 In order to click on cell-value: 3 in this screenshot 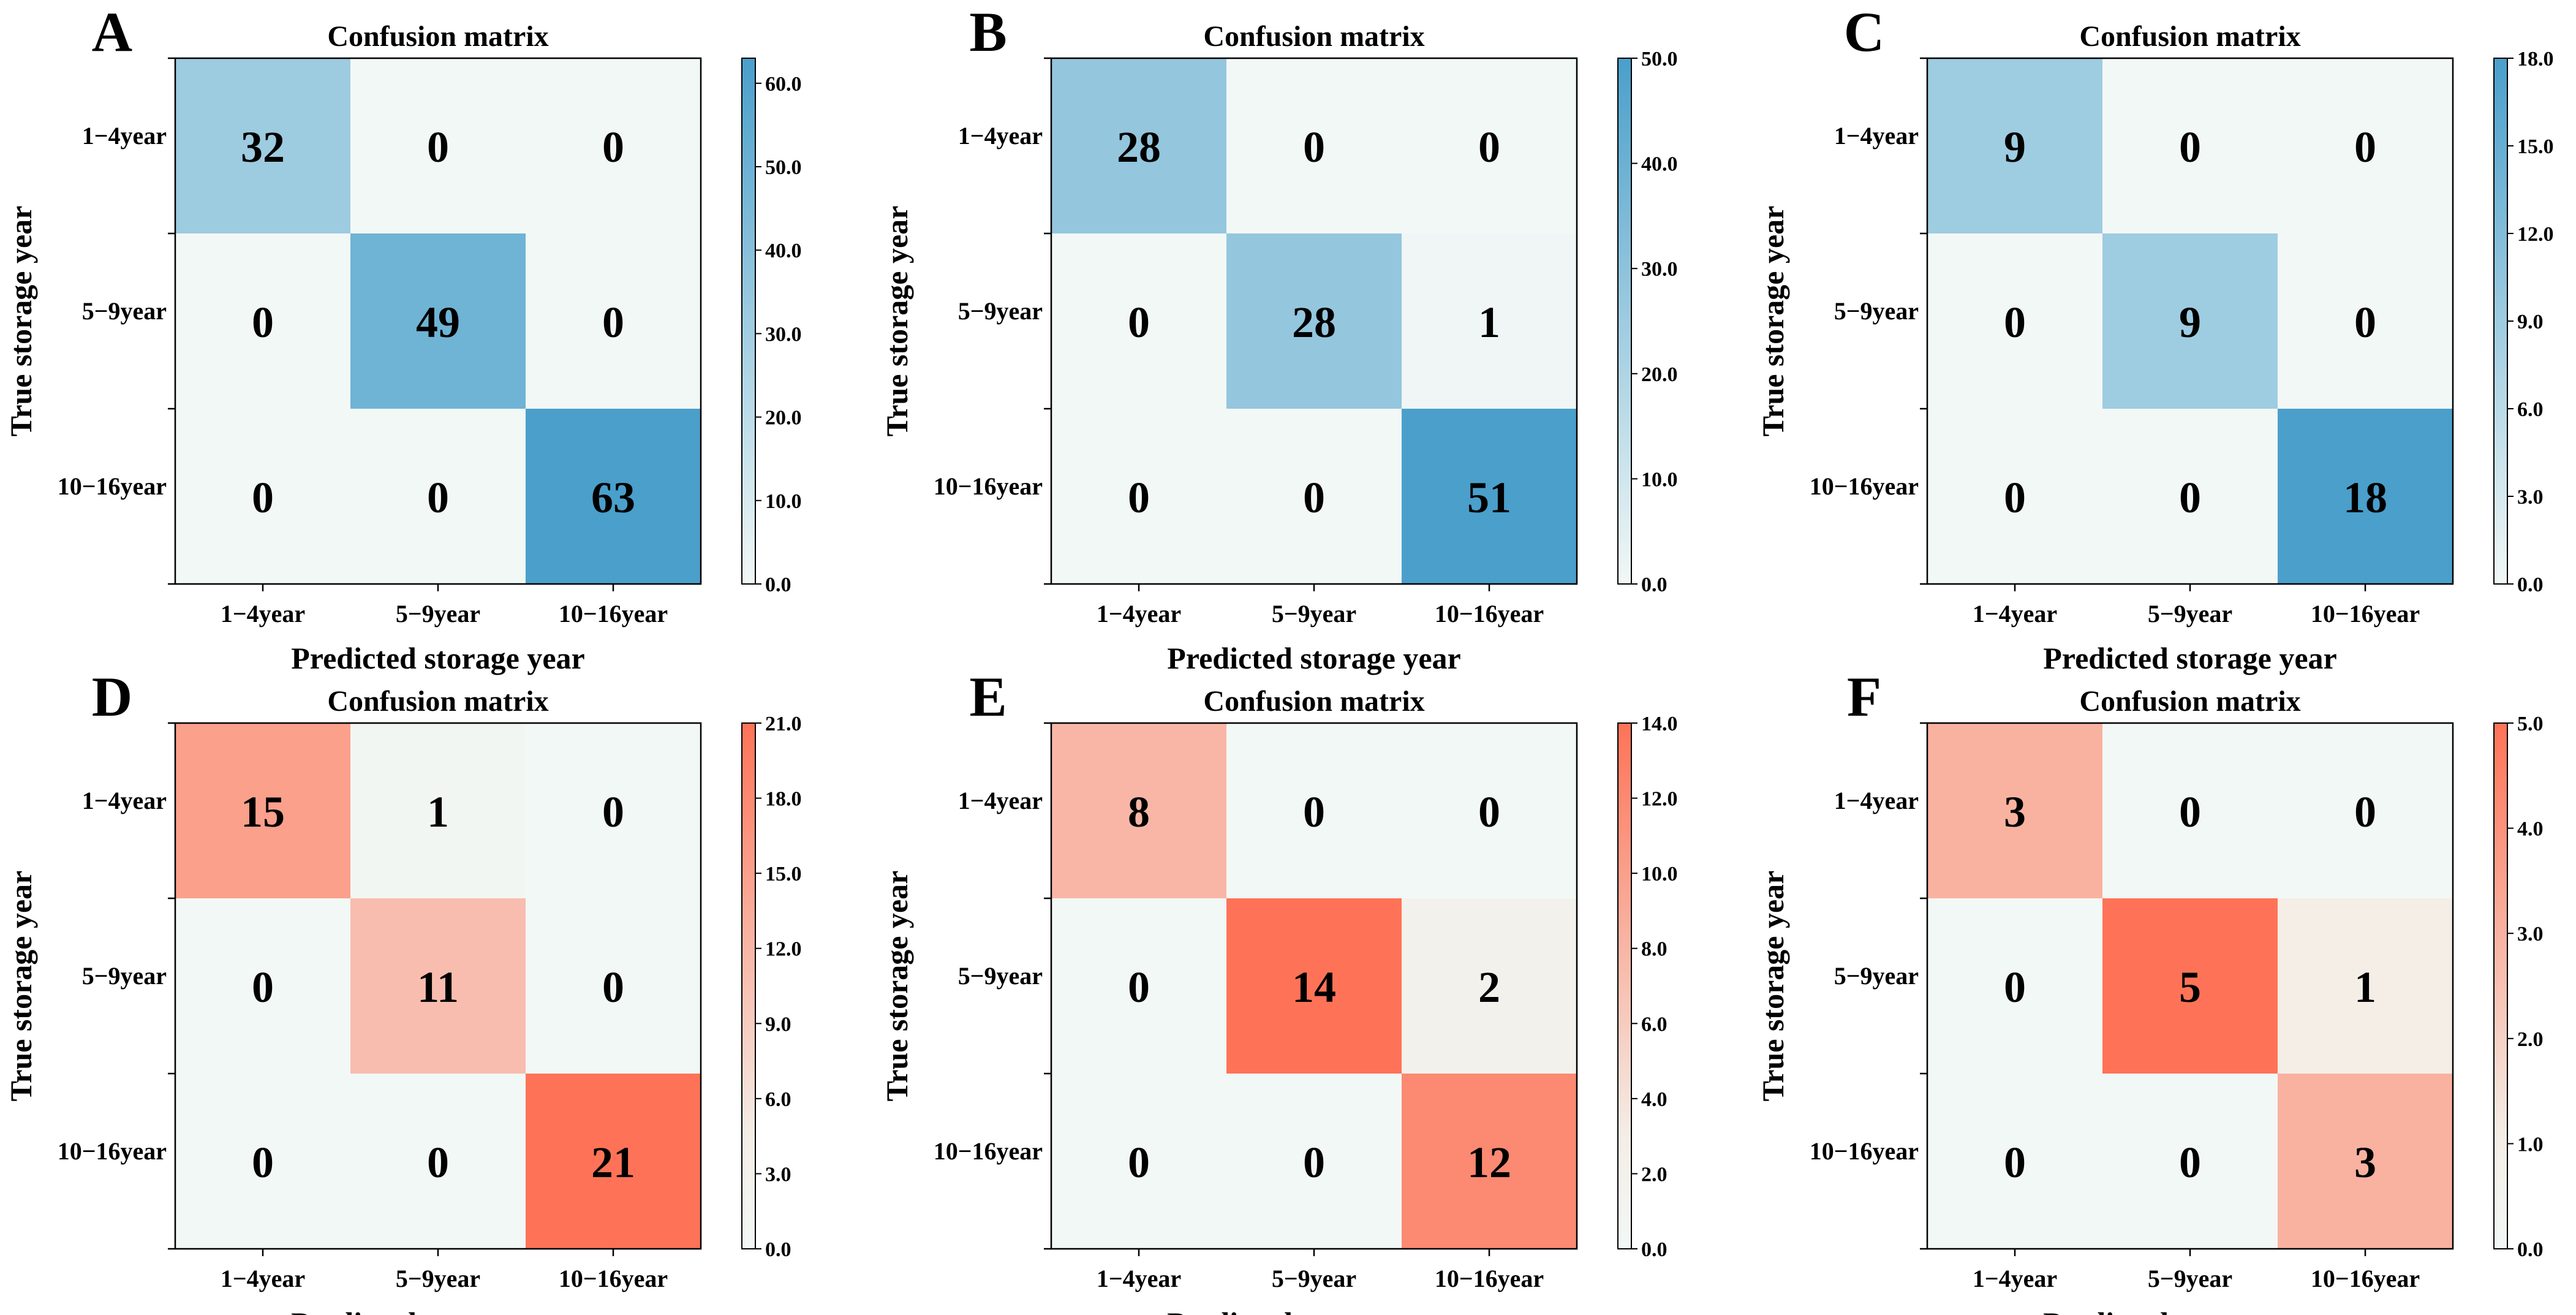, I will do `click(2365, 1162)`.